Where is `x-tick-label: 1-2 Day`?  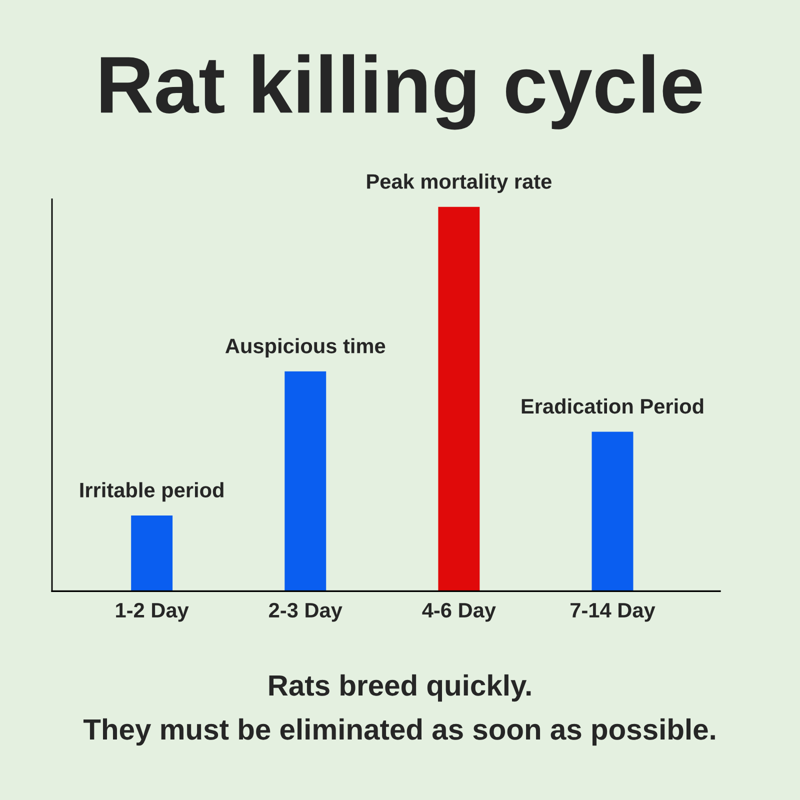 x-tick-label: 1-2 Day is located at coordinates (152, 612).